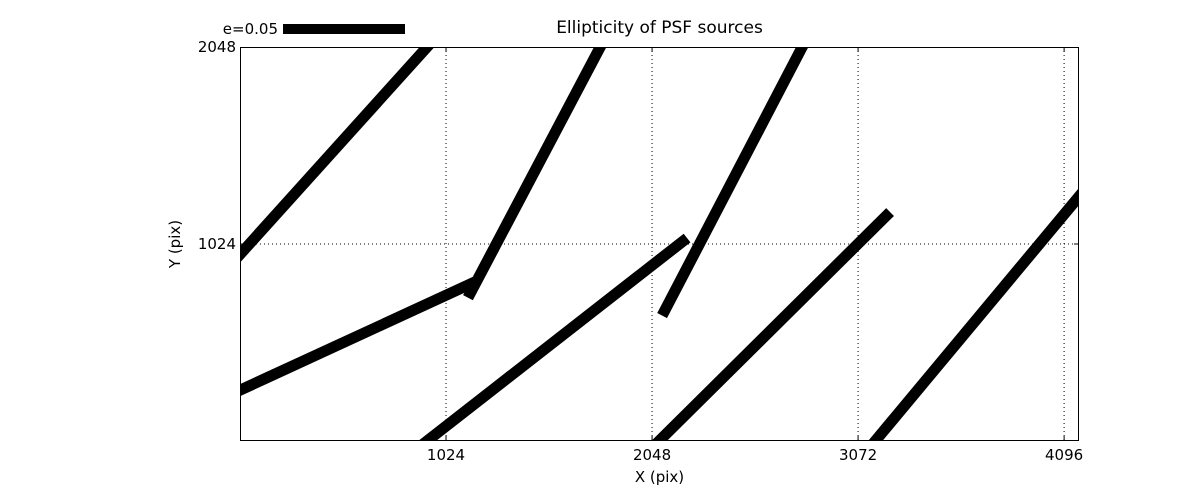 The width and height of the screenshot is (1200, 490). Describe the element at coordinates (659, 28) in the screenshot. I see `chart-title: Ellipticity of PSF sources` at that location.